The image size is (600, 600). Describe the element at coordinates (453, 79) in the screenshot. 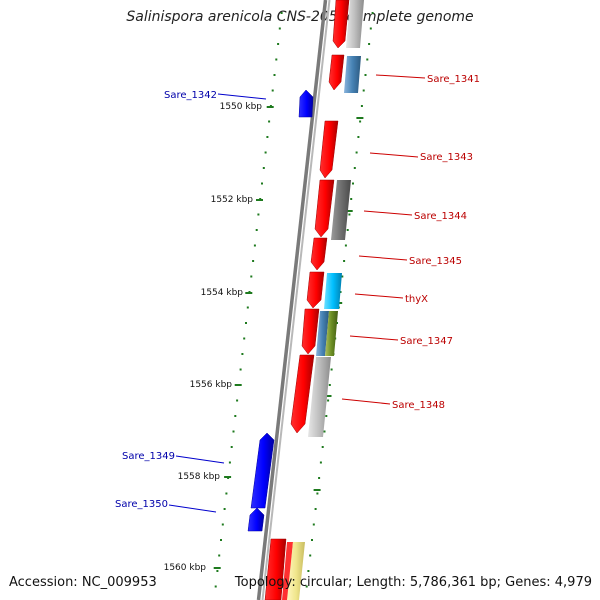

I see `gene-label-sare-1341: Sare_1341` at that location.